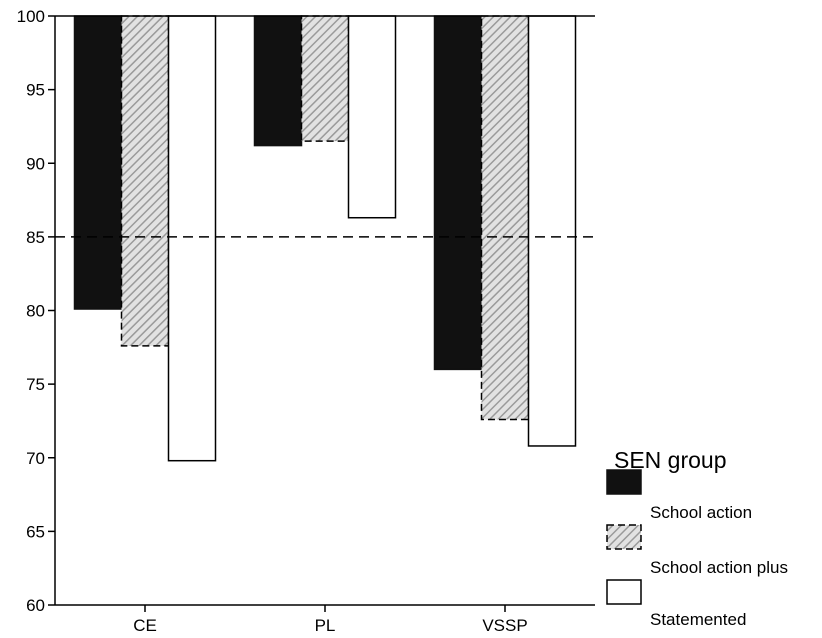 The image size is (822, 638). I want to click on bar-pl-school-action-plus, so click(325, 78).